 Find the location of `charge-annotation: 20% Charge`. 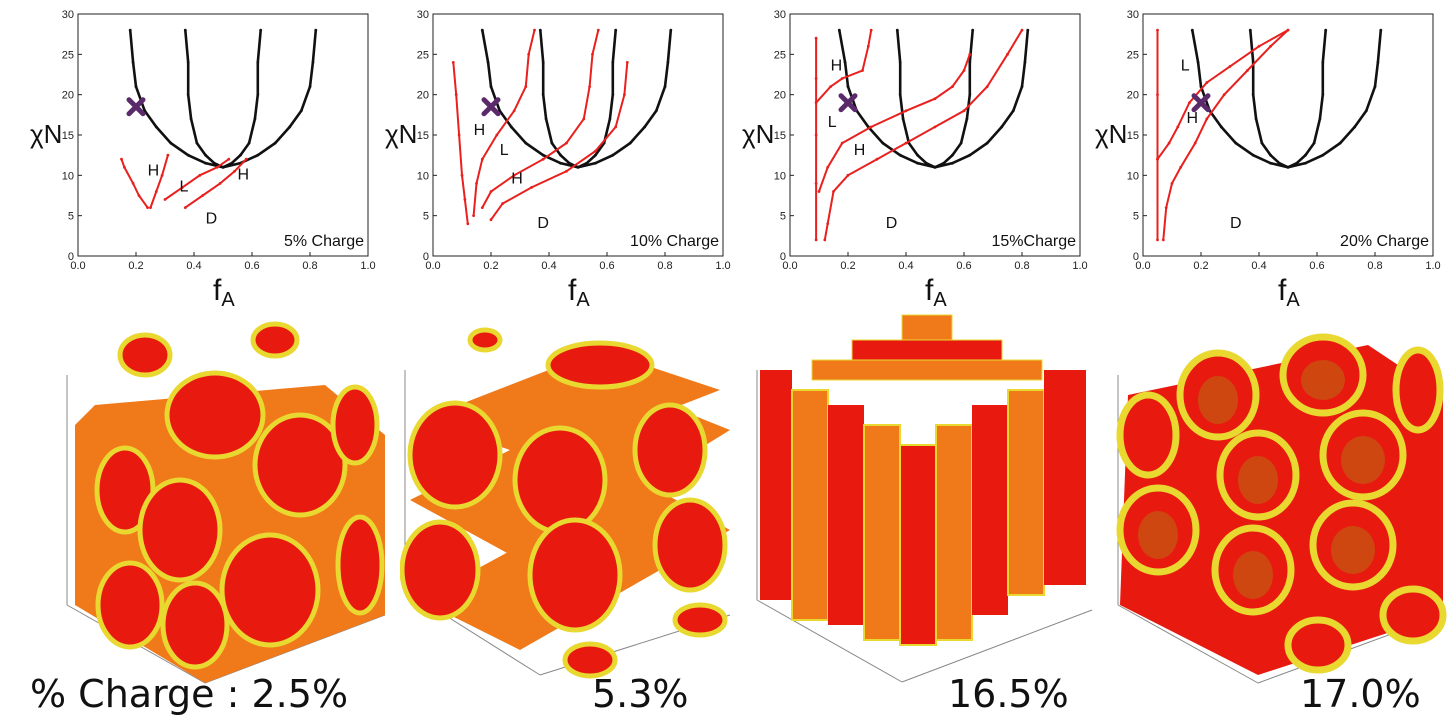

charge-annotation: 20% Charge is located at coordinates (1384, 241).